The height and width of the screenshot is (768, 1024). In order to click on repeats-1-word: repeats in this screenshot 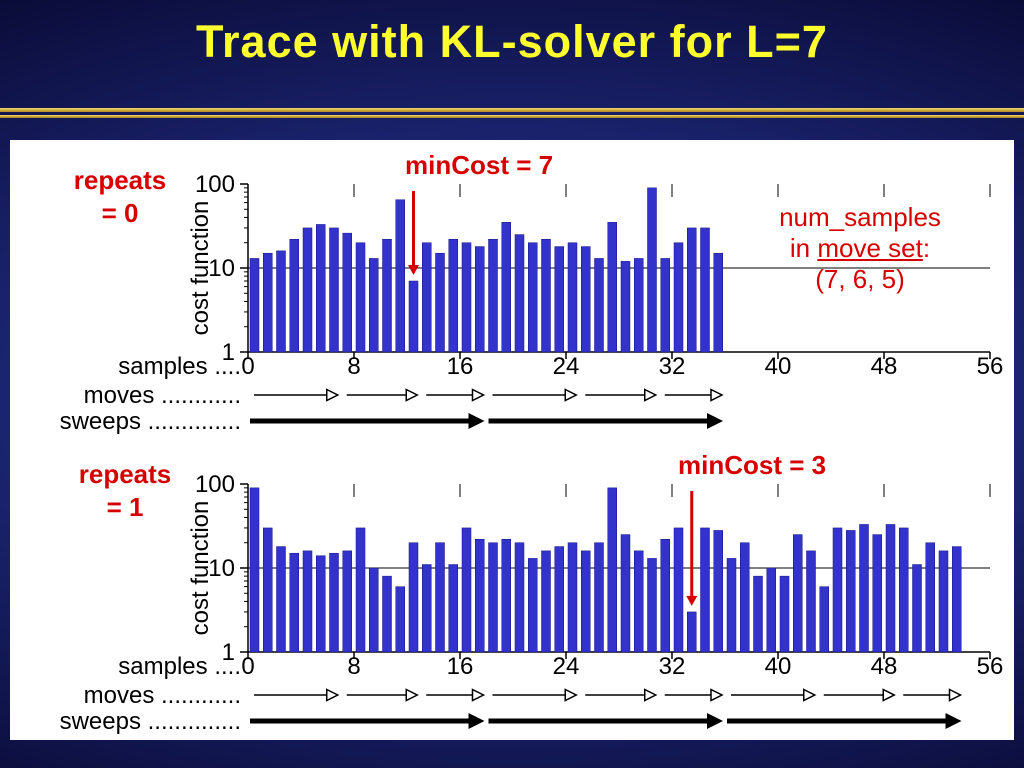, I will do `click(125, 474)`.